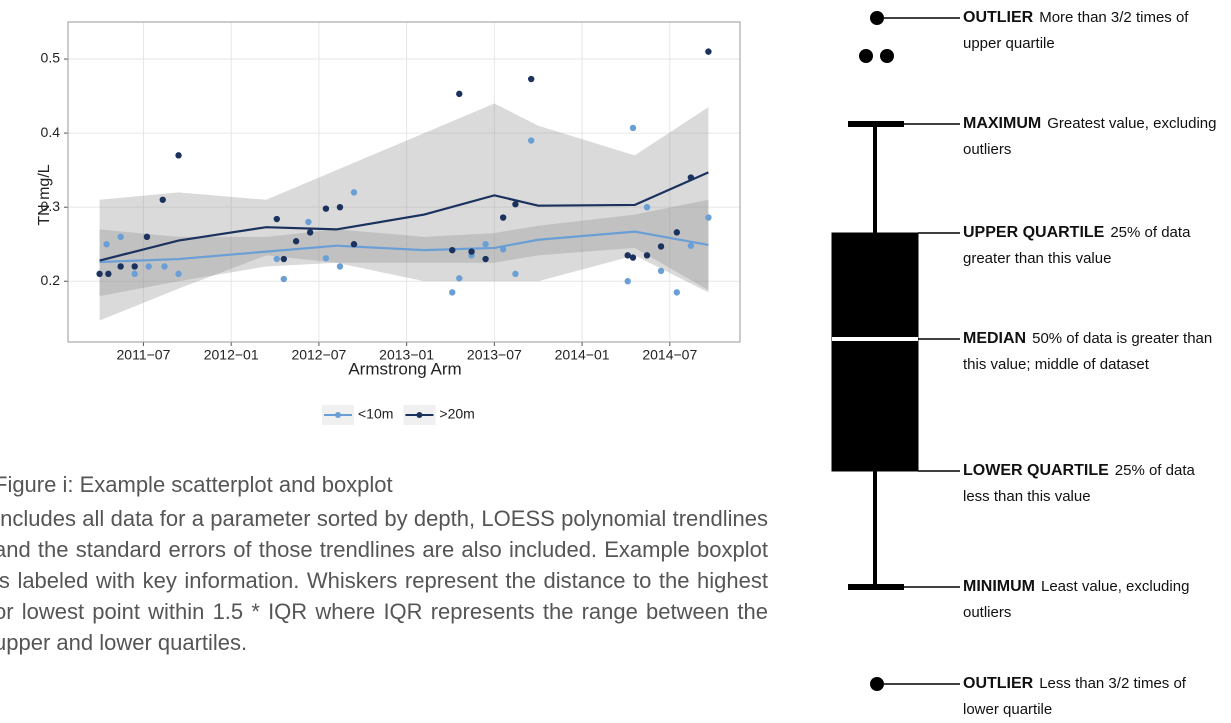  I want to click on x-tick-label: 2014−01, so click(582, 355).